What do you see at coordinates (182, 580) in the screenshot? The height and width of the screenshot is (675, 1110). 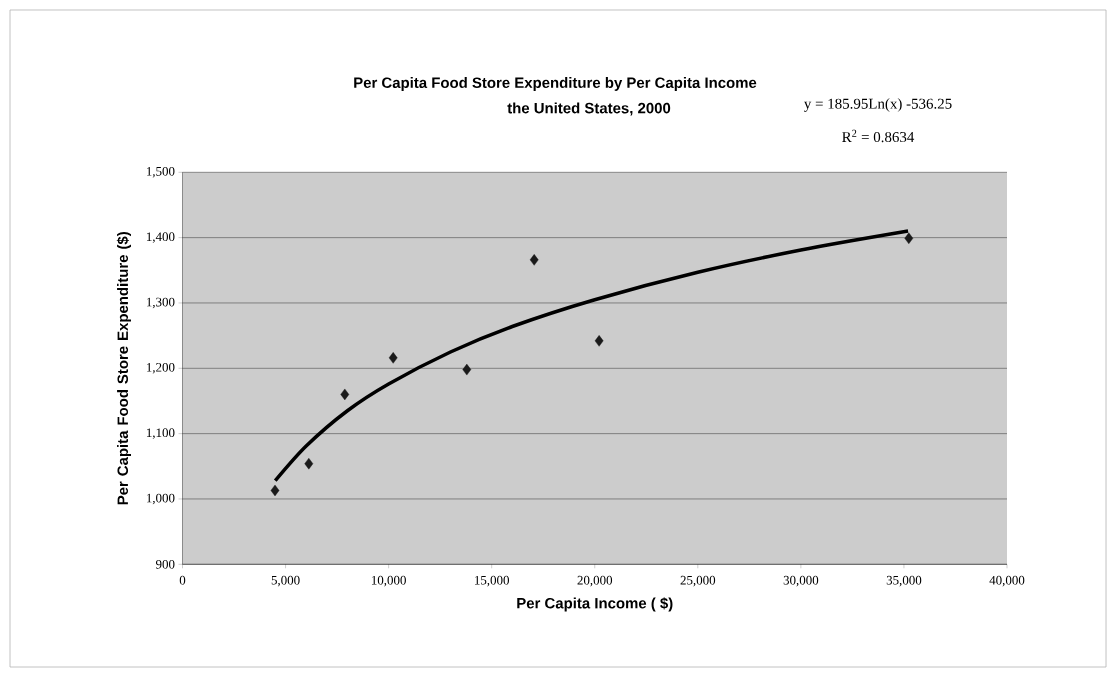 I see `x-tick-label: 0` at bounding box center [182, 580].